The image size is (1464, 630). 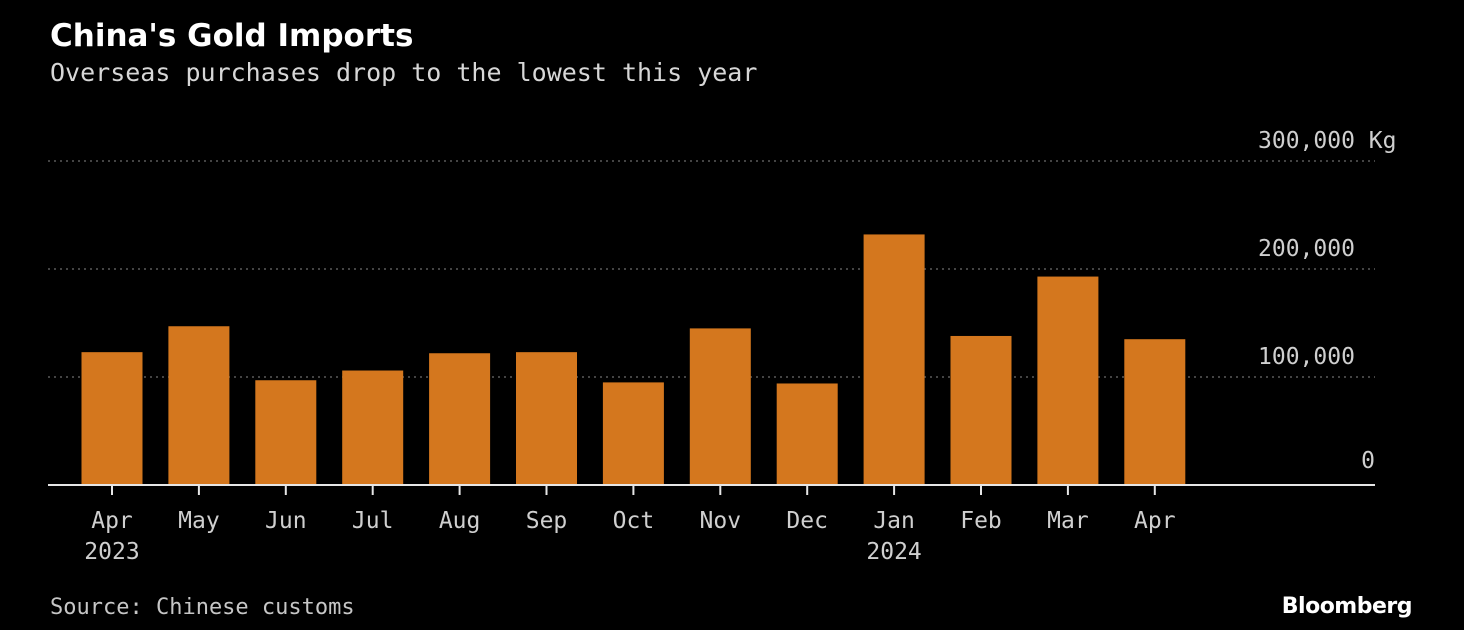 I want to click on y-tick-label: 300,000 Kg, so click(x=1327, y=141).